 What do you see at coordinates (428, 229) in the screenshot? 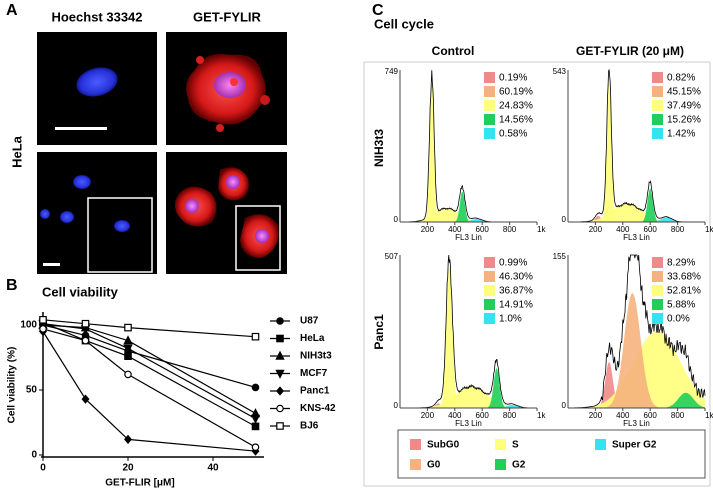
I see `x-tick-label: 200` at bounding box center [428, 229].